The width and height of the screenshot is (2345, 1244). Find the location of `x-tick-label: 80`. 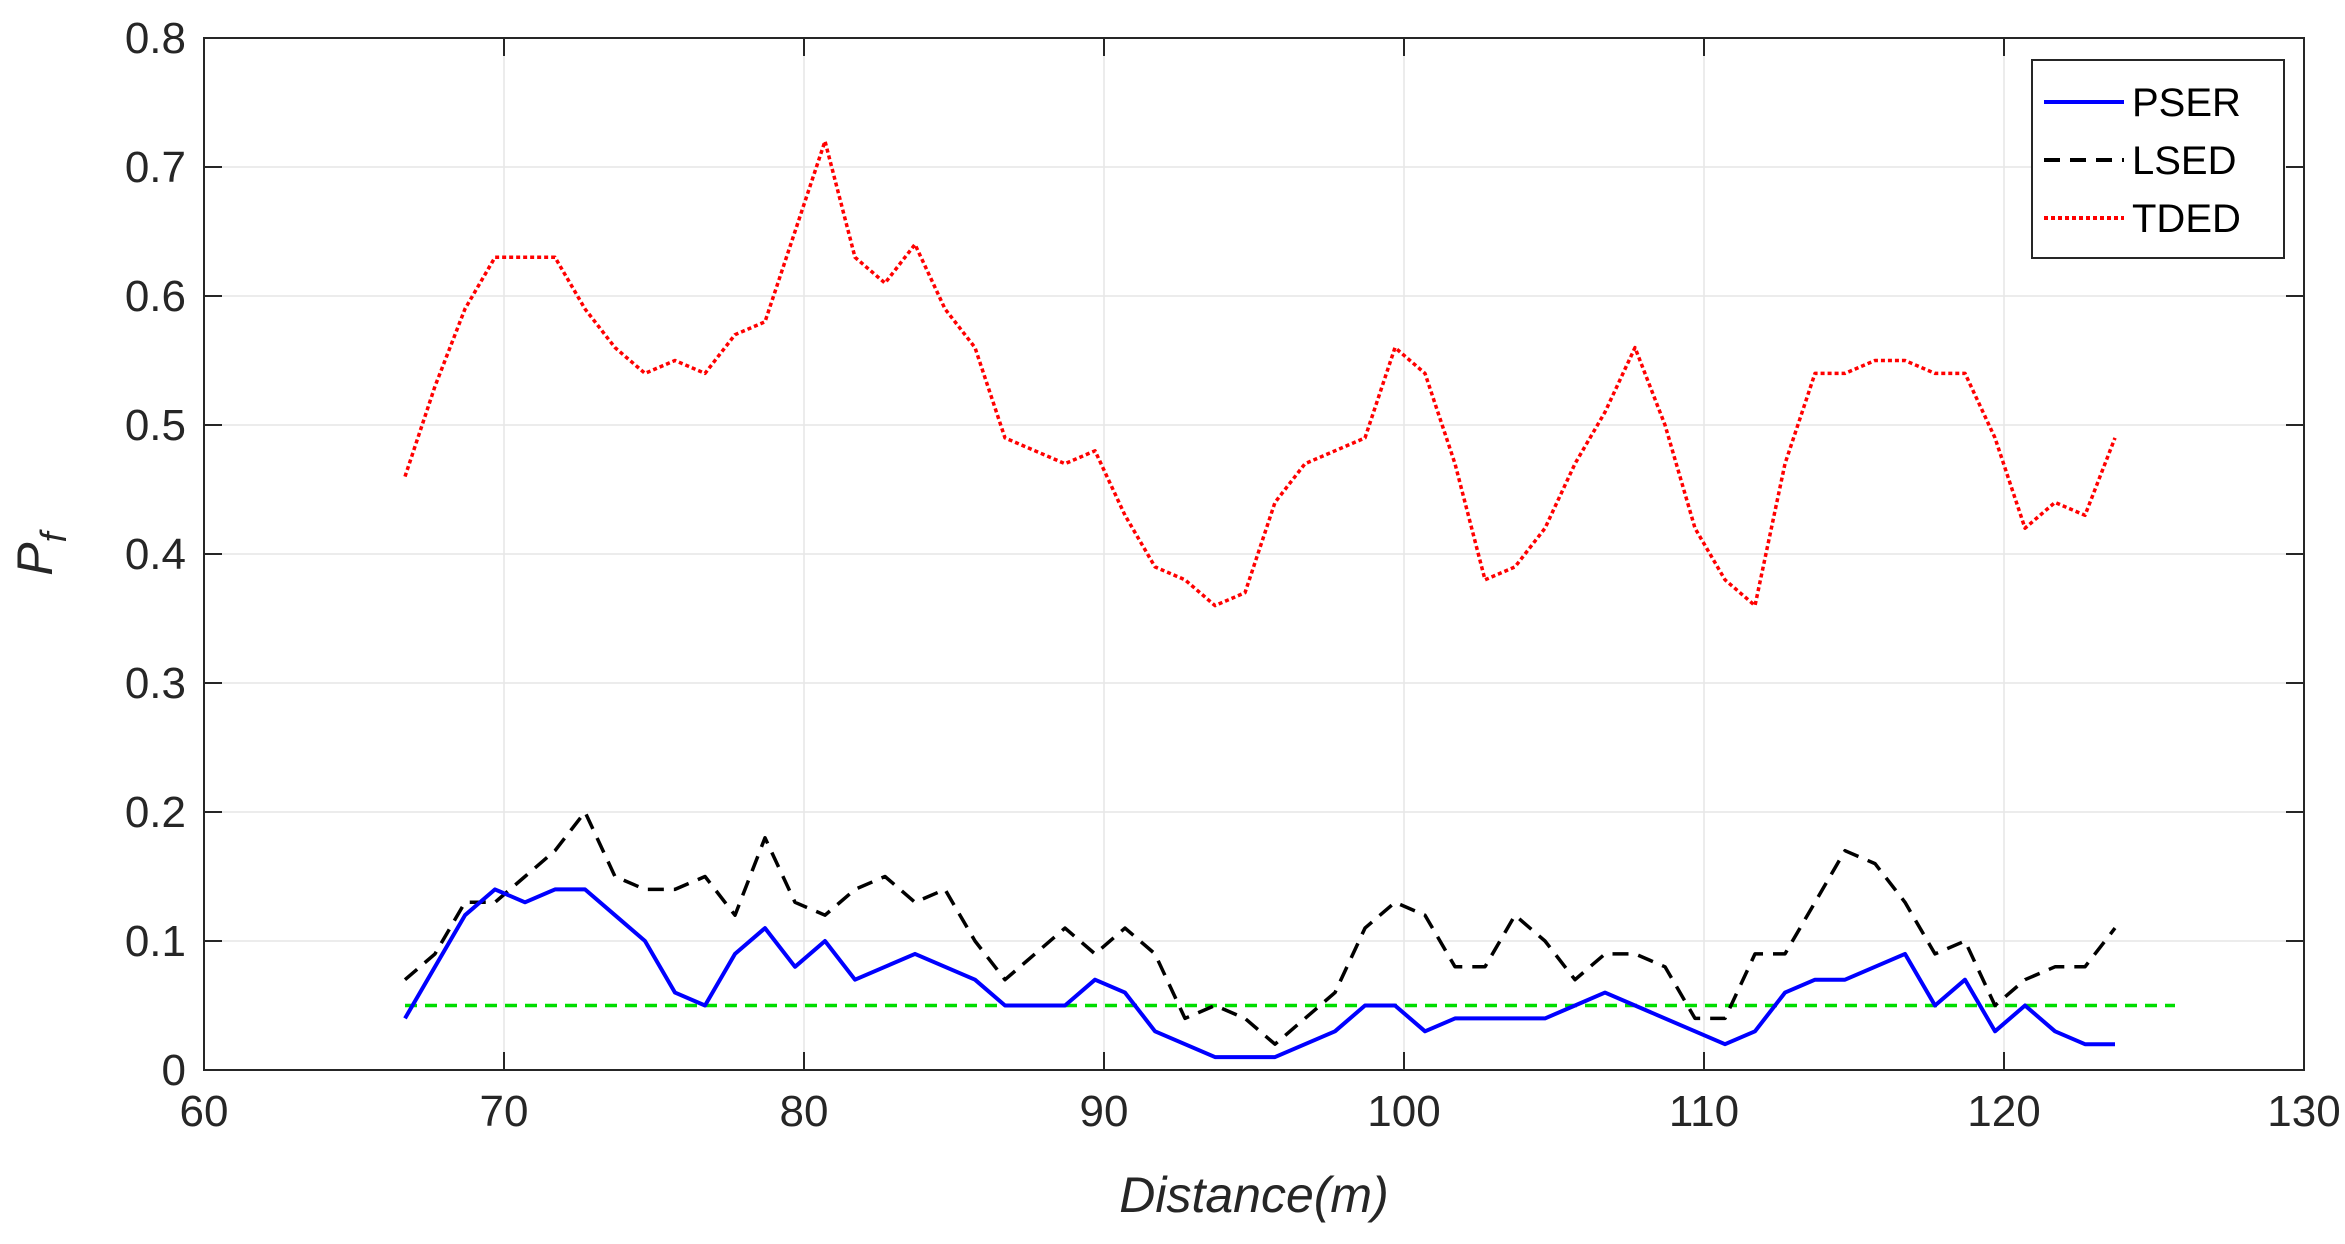

x-tick-label: 80 is located at coordinates (804, 1111).